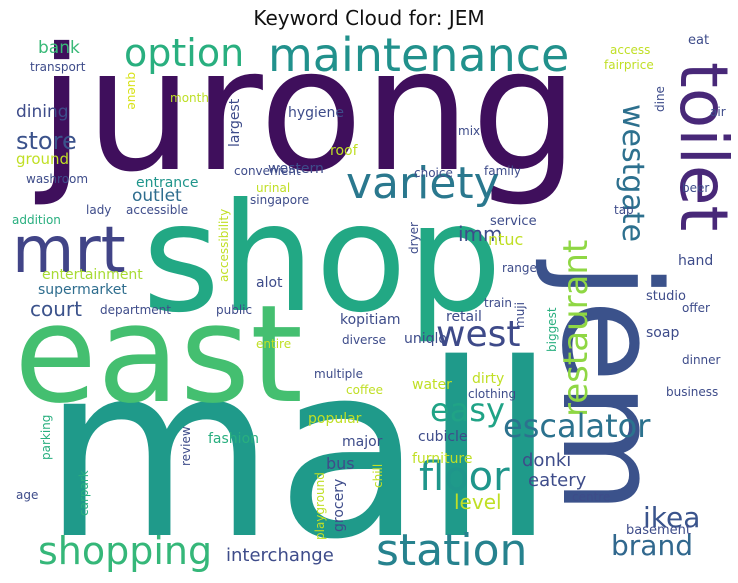 This screenshot has height=583, width=738. Describe the element at coordinates (369, 18) in the screenshot. I see `chart-title: Keyword Cloud for: JEM` at that location.